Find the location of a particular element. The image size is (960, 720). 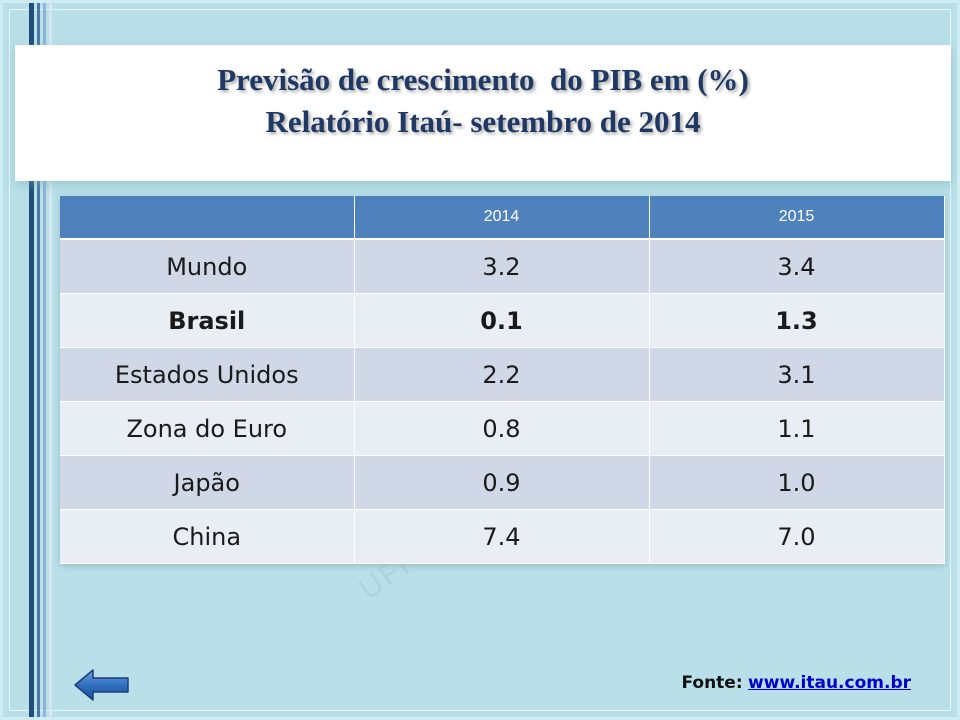

column-header-2015: 2015 is located at coordinates (797, 218).